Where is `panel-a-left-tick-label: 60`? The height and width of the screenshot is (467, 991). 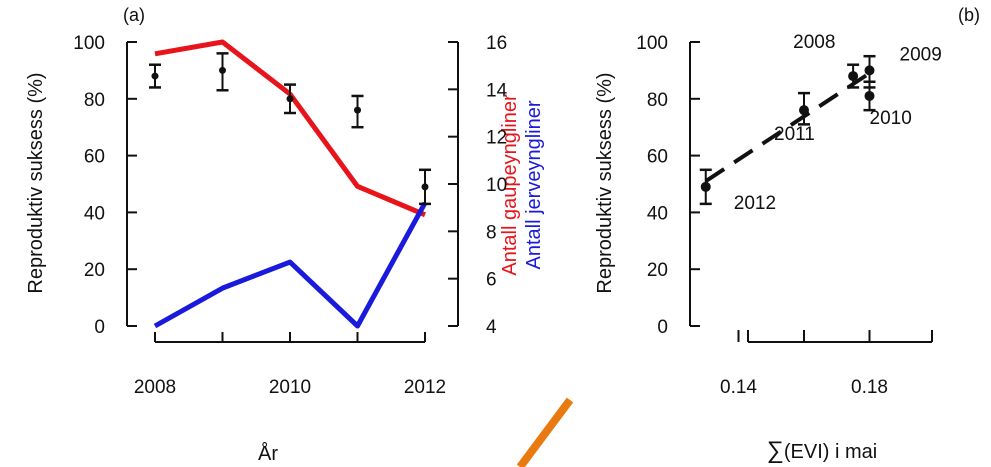 panel-a-left-tick-label: 60 is located at coordinates (94, 157).